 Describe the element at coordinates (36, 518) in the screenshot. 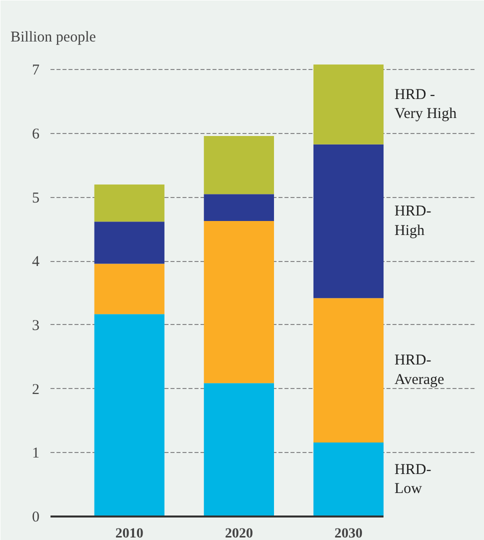

I see `y-tick-label: 0` at that location.